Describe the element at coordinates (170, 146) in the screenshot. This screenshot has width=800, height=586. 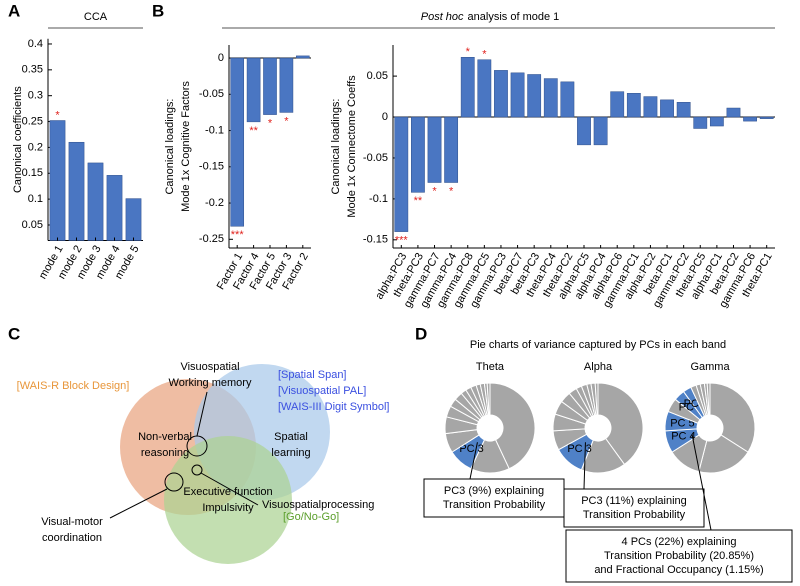
I see `y-axis-title: Canonical loadings:` at that location.